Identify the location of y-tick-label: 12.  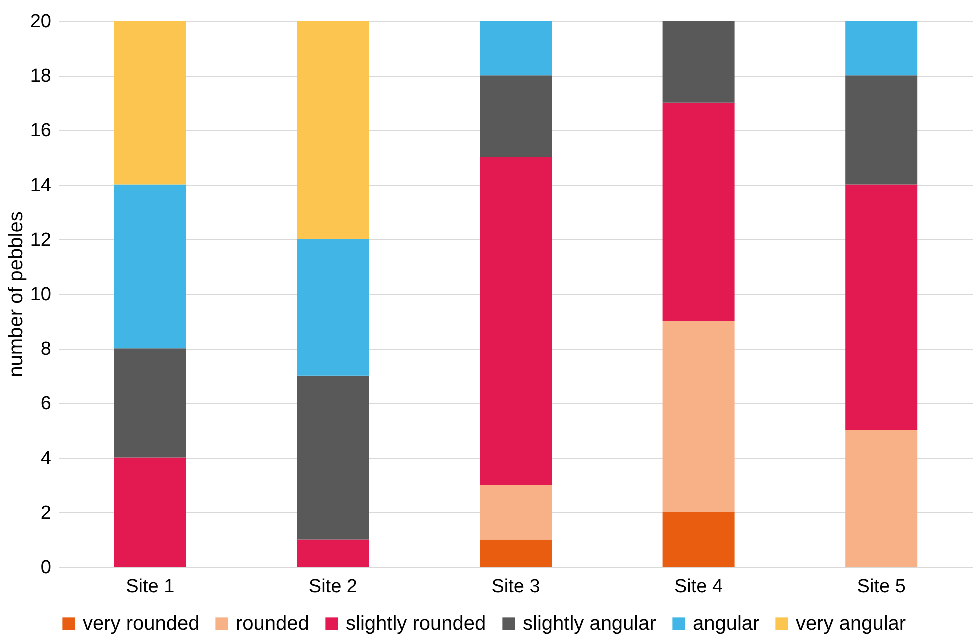
(41, 240).